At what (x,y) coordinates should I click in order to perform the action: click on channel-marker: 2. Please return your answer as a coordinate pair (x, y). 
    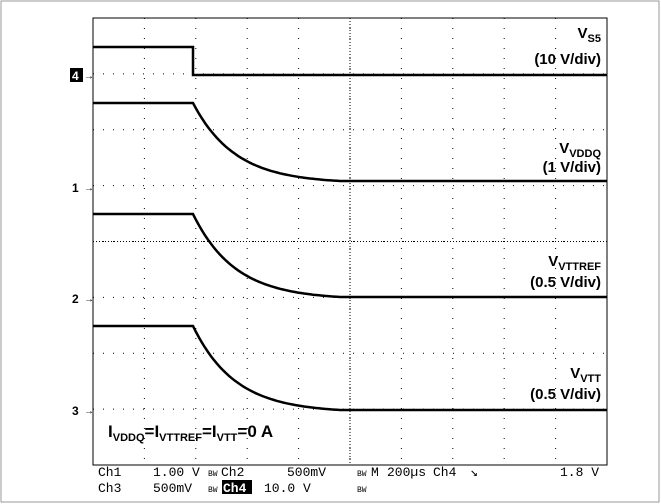
    Looking at the image, I should click on (75, 299).